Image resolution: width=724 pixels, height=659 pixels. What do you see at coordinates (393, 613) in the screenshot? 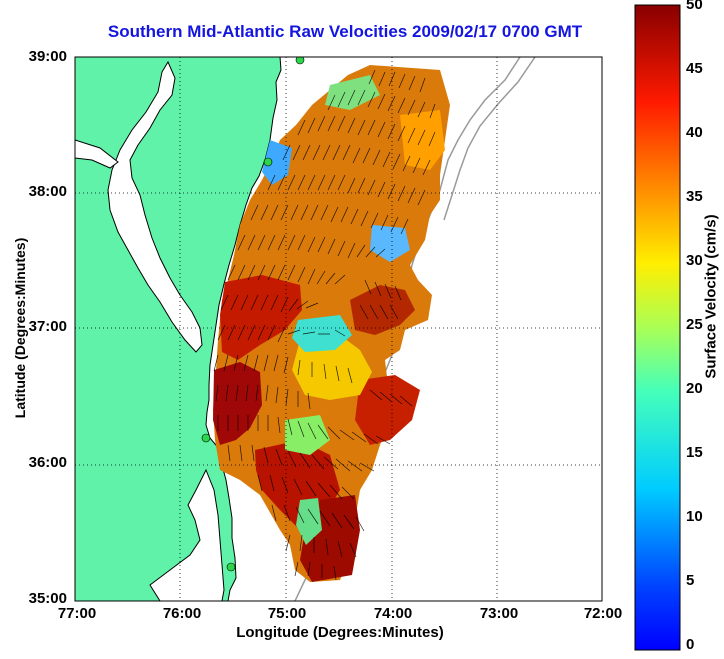
I see `x-tick-label: 74:00` at bounding box center [393, 613].